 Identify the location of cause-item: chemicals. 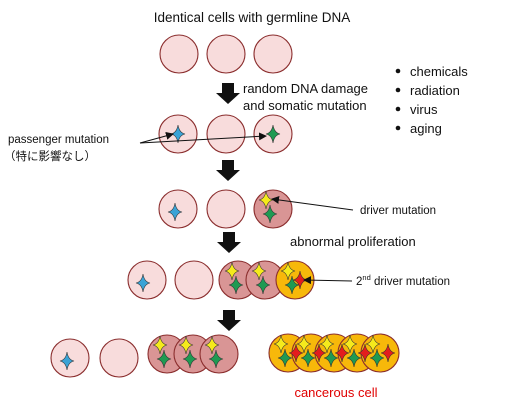
(439, 71).